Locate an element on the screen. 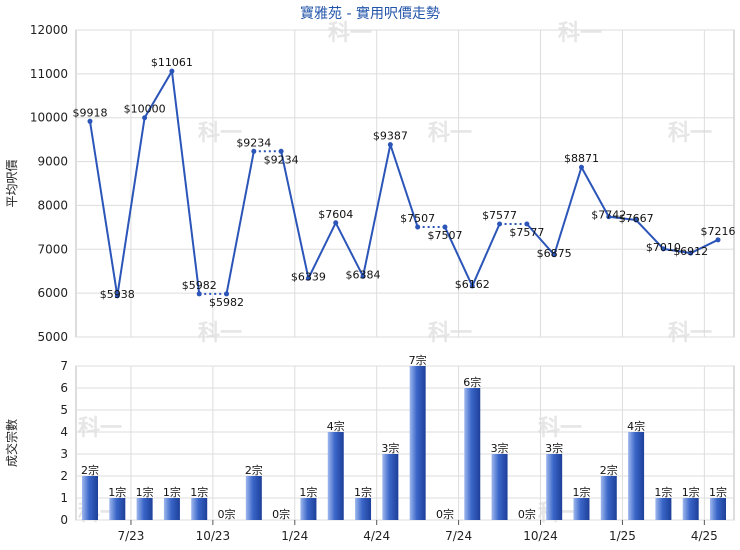 The image size is (740, 550). price-ytick-label: 8000 is located at coordinates (52, 205).